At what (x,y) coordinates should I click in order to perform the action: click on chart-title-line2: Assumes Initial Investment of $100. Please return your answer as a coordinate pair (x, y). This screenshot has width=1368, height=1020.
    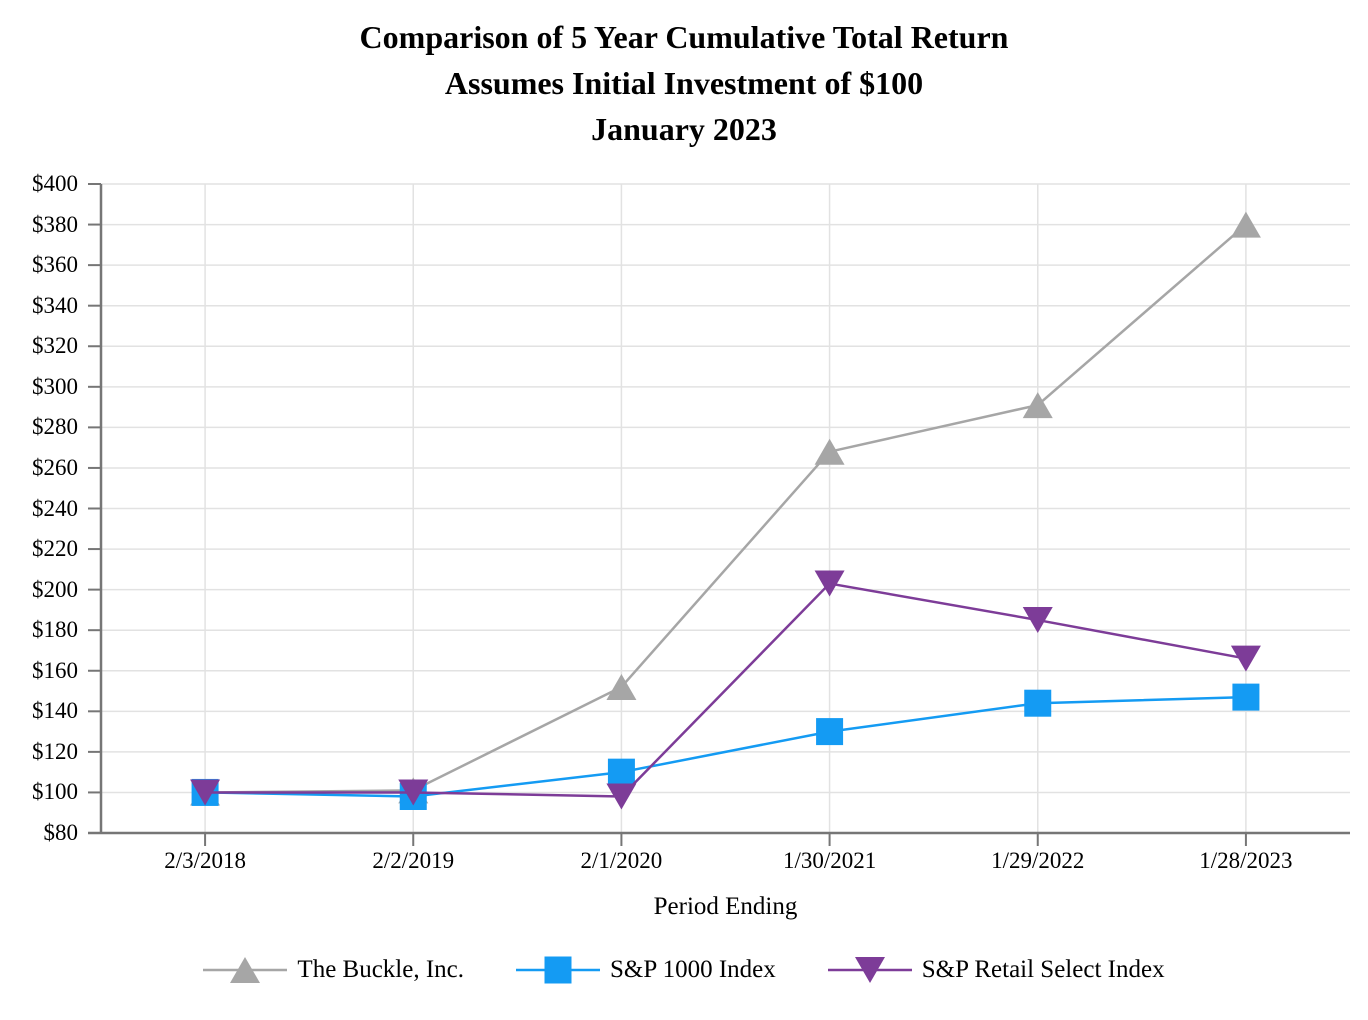
    Looking at the image, I should click on (684, 83).